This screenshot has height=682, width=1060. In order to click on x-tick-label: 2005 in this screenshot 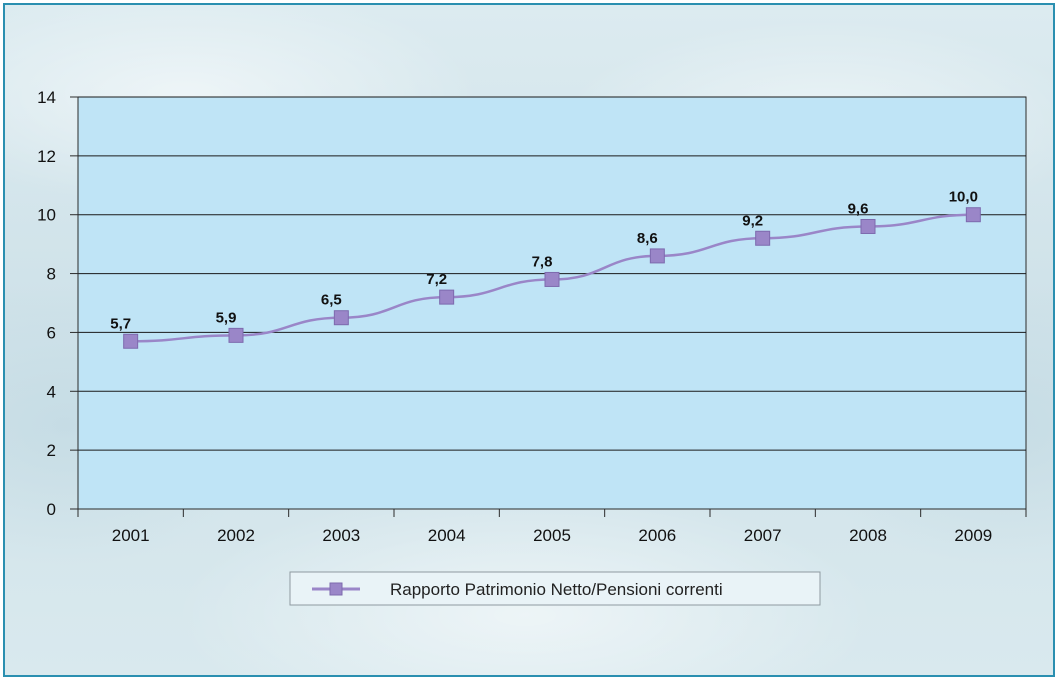, I will do `click(552, 535)`.